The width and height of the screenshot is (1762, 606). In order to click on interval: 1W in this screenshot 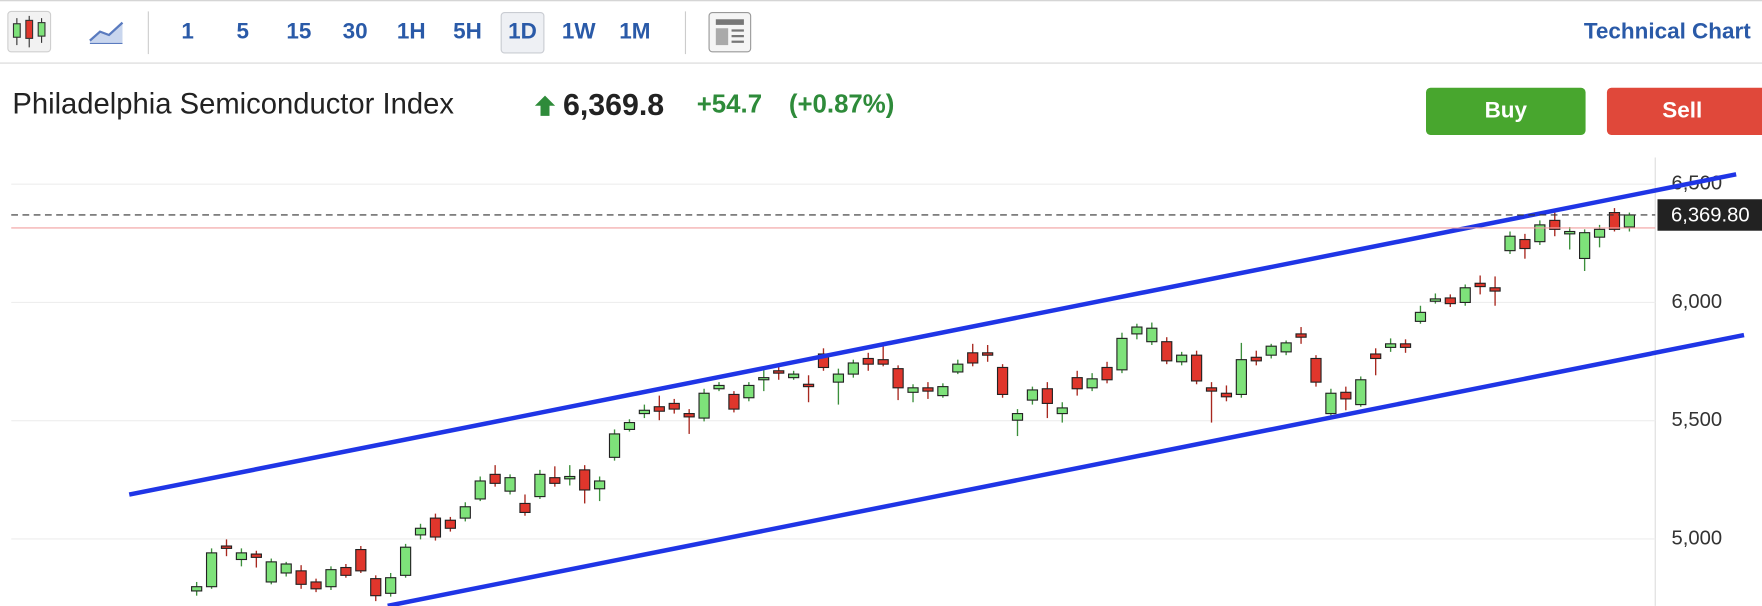, I will do `click(579, 31)`.